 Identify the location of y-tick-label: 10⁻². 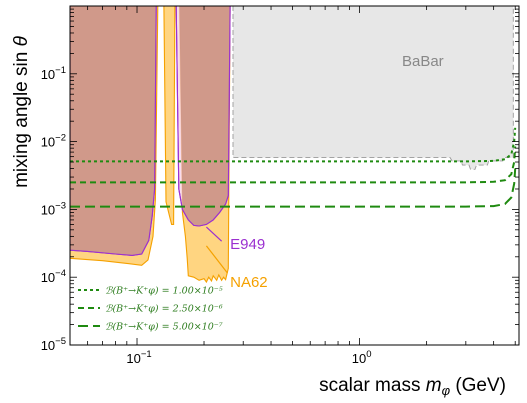
(53, 141).